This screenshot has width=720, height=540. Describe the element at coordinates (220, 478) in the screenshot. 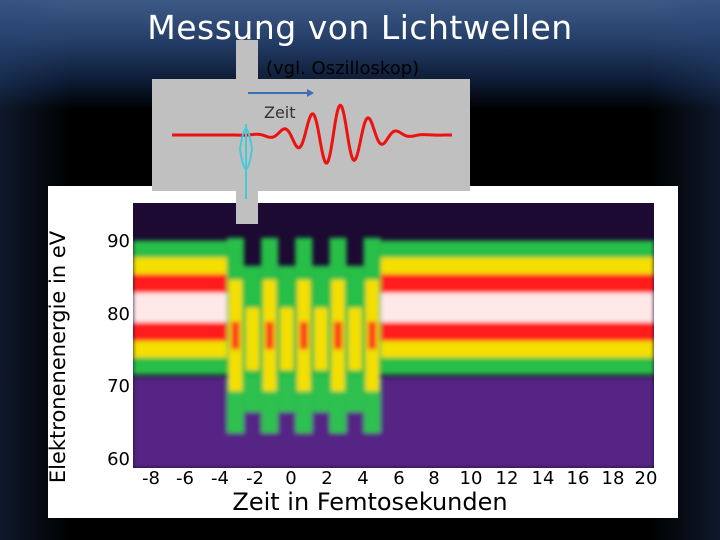

I see `x-tick-label: -4` at that location.